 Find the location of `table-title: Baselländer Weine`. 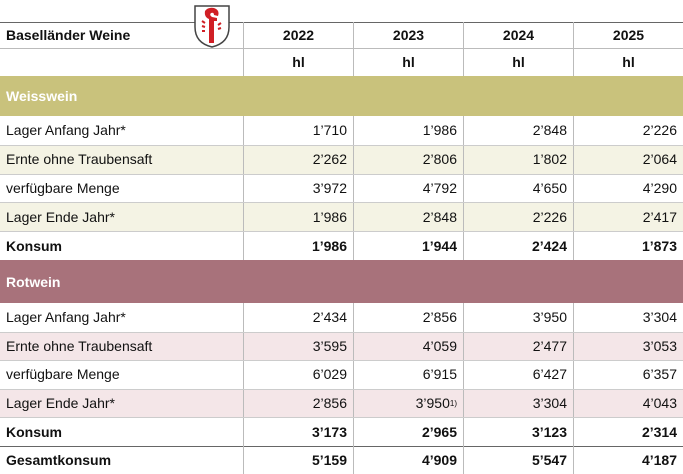

table-title: Baselländer Weine is located at coordinates (68, 35).